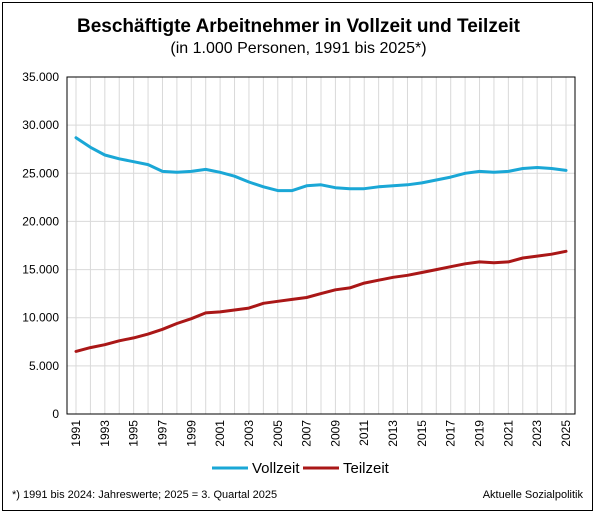  I want to click on x-tick-label: 2017, so click(451, 433).